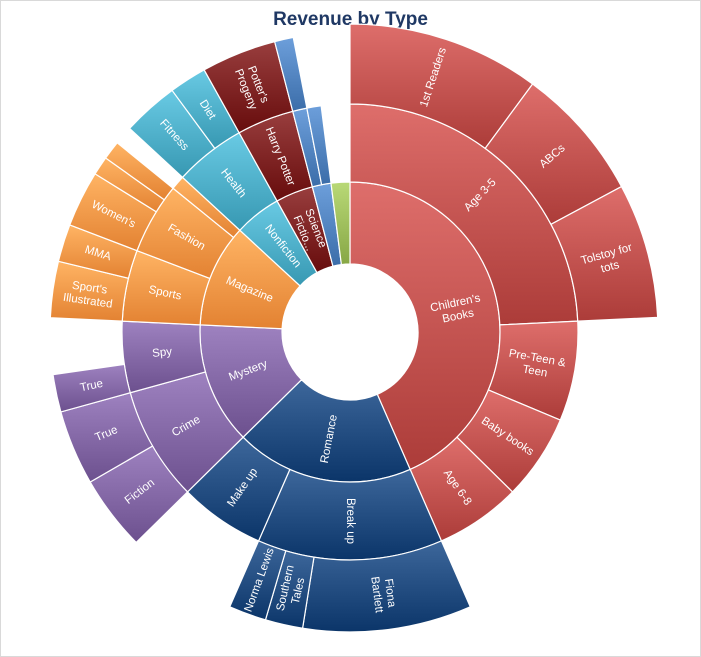 This screenshot has width=701, height=657. Describe the element at coordinates (350, 19) in the screenshot. I see `chart-title: Revenue by Type` at that location.